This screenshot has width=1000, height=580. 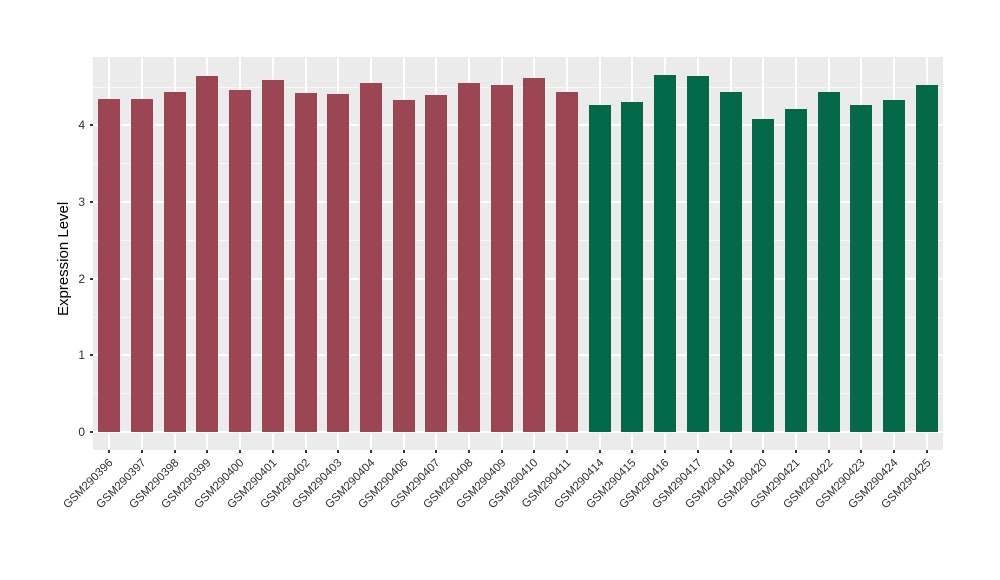 What do you see at coordinates (81, 355) in the screenshot?
I see `y-axis-tick-label: 1` at bounding box center [81, 355].